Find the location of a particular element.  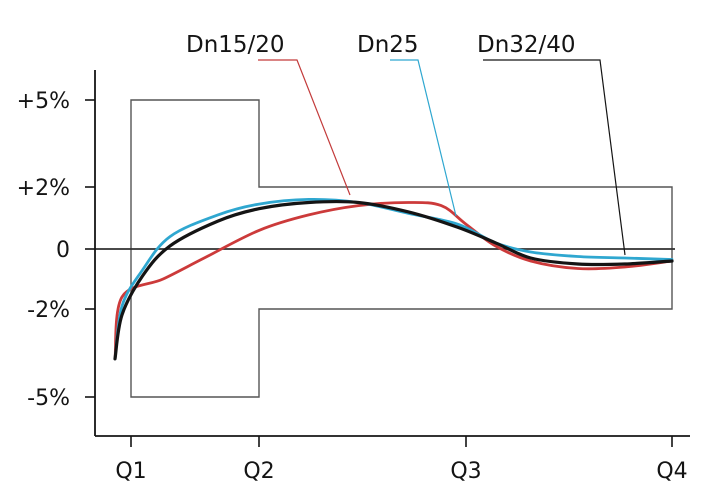

labels-group: Dn15/20 Dn25 Dn32/40 is located at coordinates (381, 45).